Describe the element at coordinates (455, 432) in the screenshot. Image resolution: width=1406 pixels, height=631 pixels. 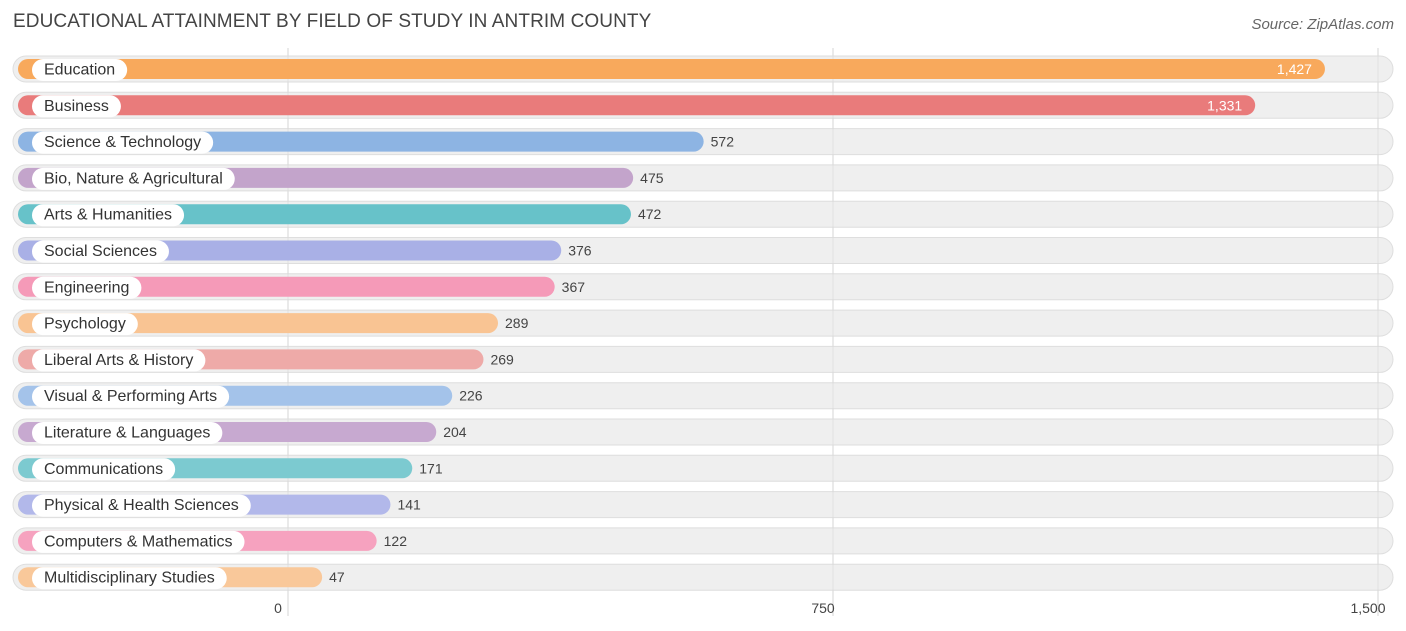
I see `value-label: 204` at that location.